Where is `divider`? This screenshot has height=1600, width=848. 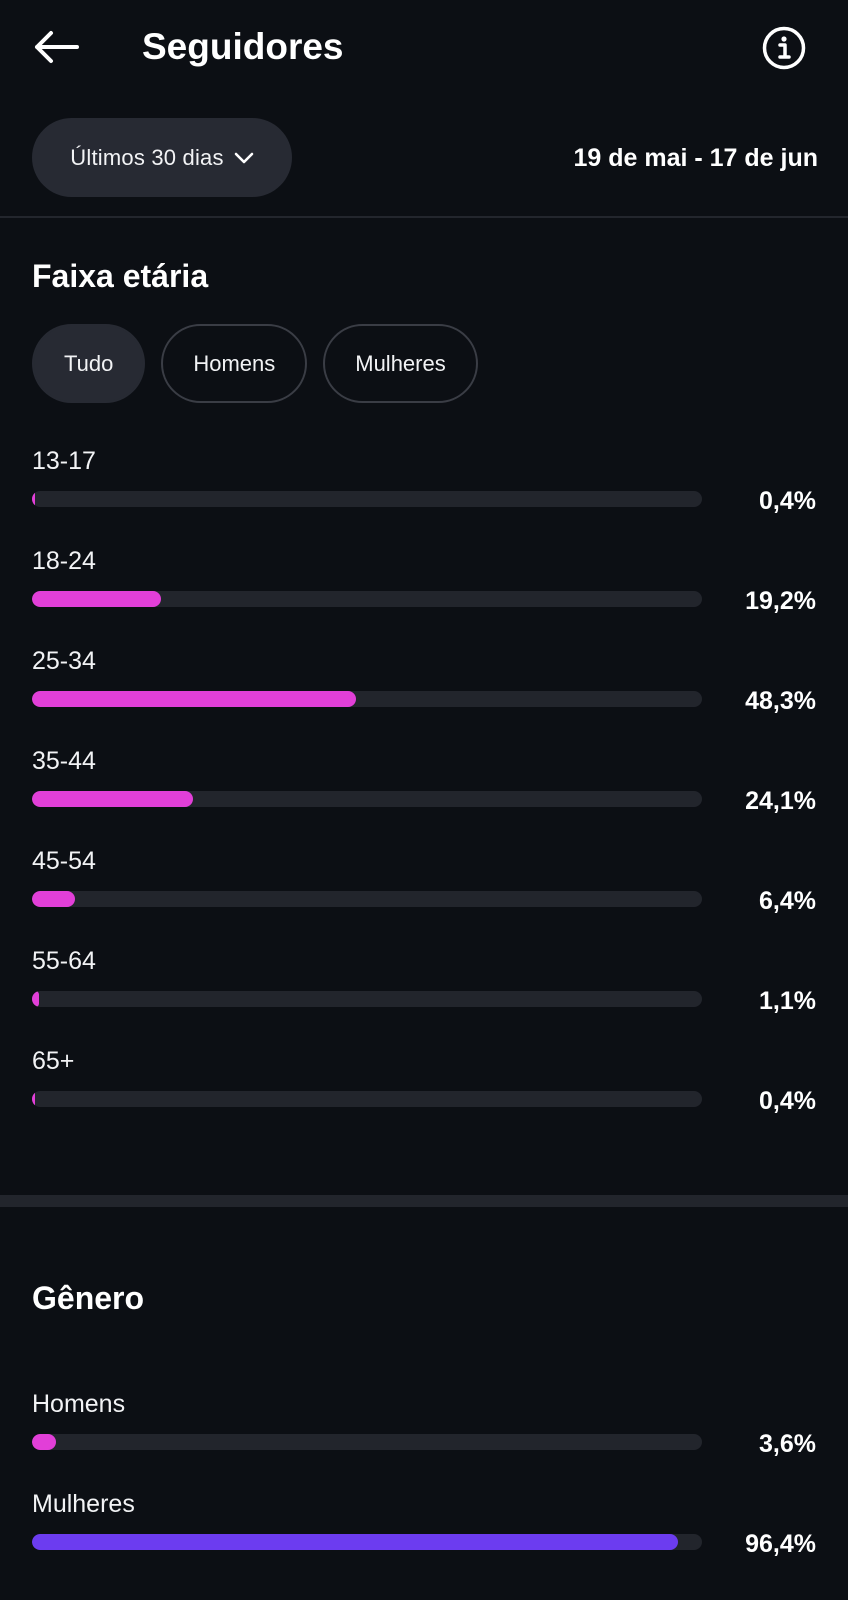 divider is located at coordinates (424, 217).